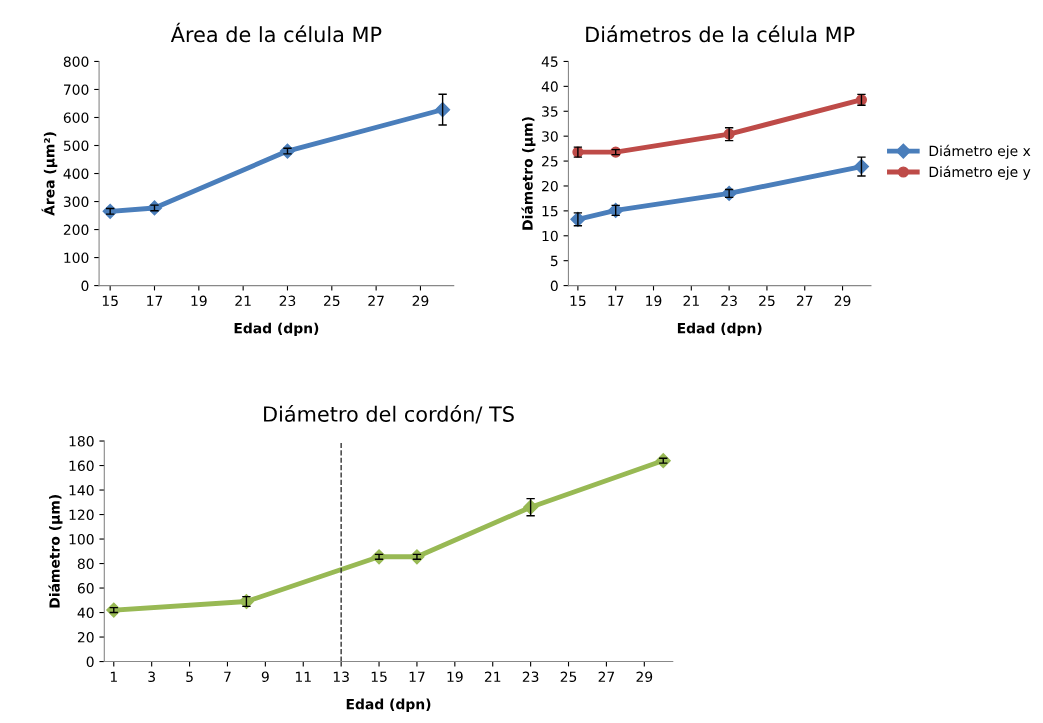 This screenshot has height=723, width=1043. I want to click on x-tick-label: 13, so click(341, 677).